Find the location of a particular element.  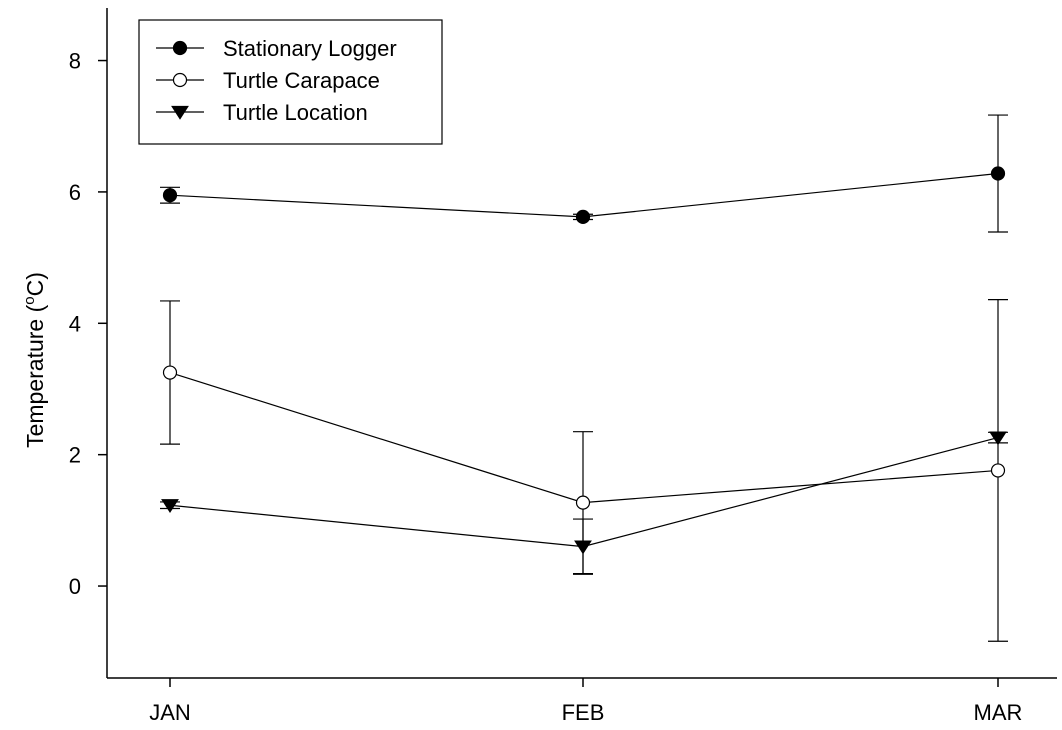

legend-box is located at coordinates (290, 82).